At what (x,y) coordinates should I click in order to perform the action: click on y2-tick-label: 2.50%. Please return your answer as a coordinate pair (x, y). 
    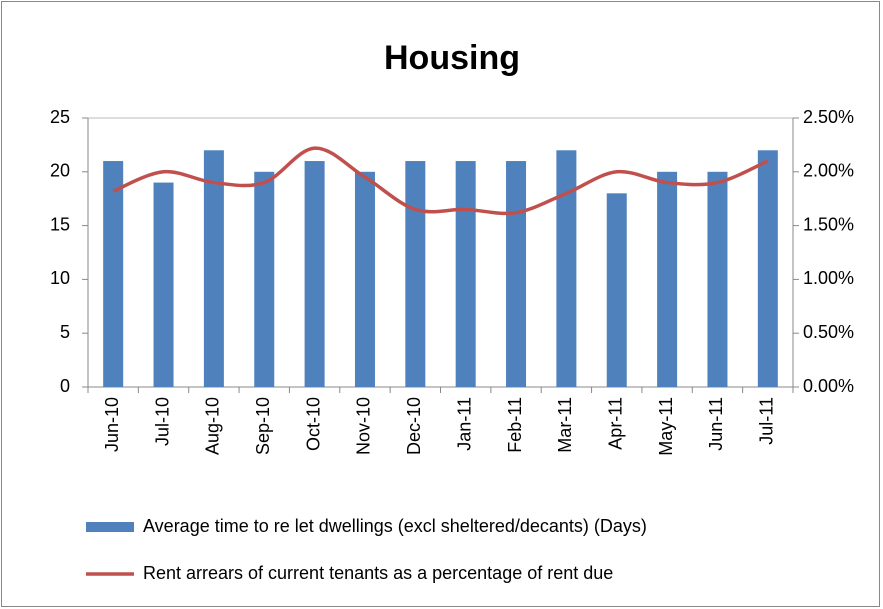
    Looking at the image, I should click on (828, 117).